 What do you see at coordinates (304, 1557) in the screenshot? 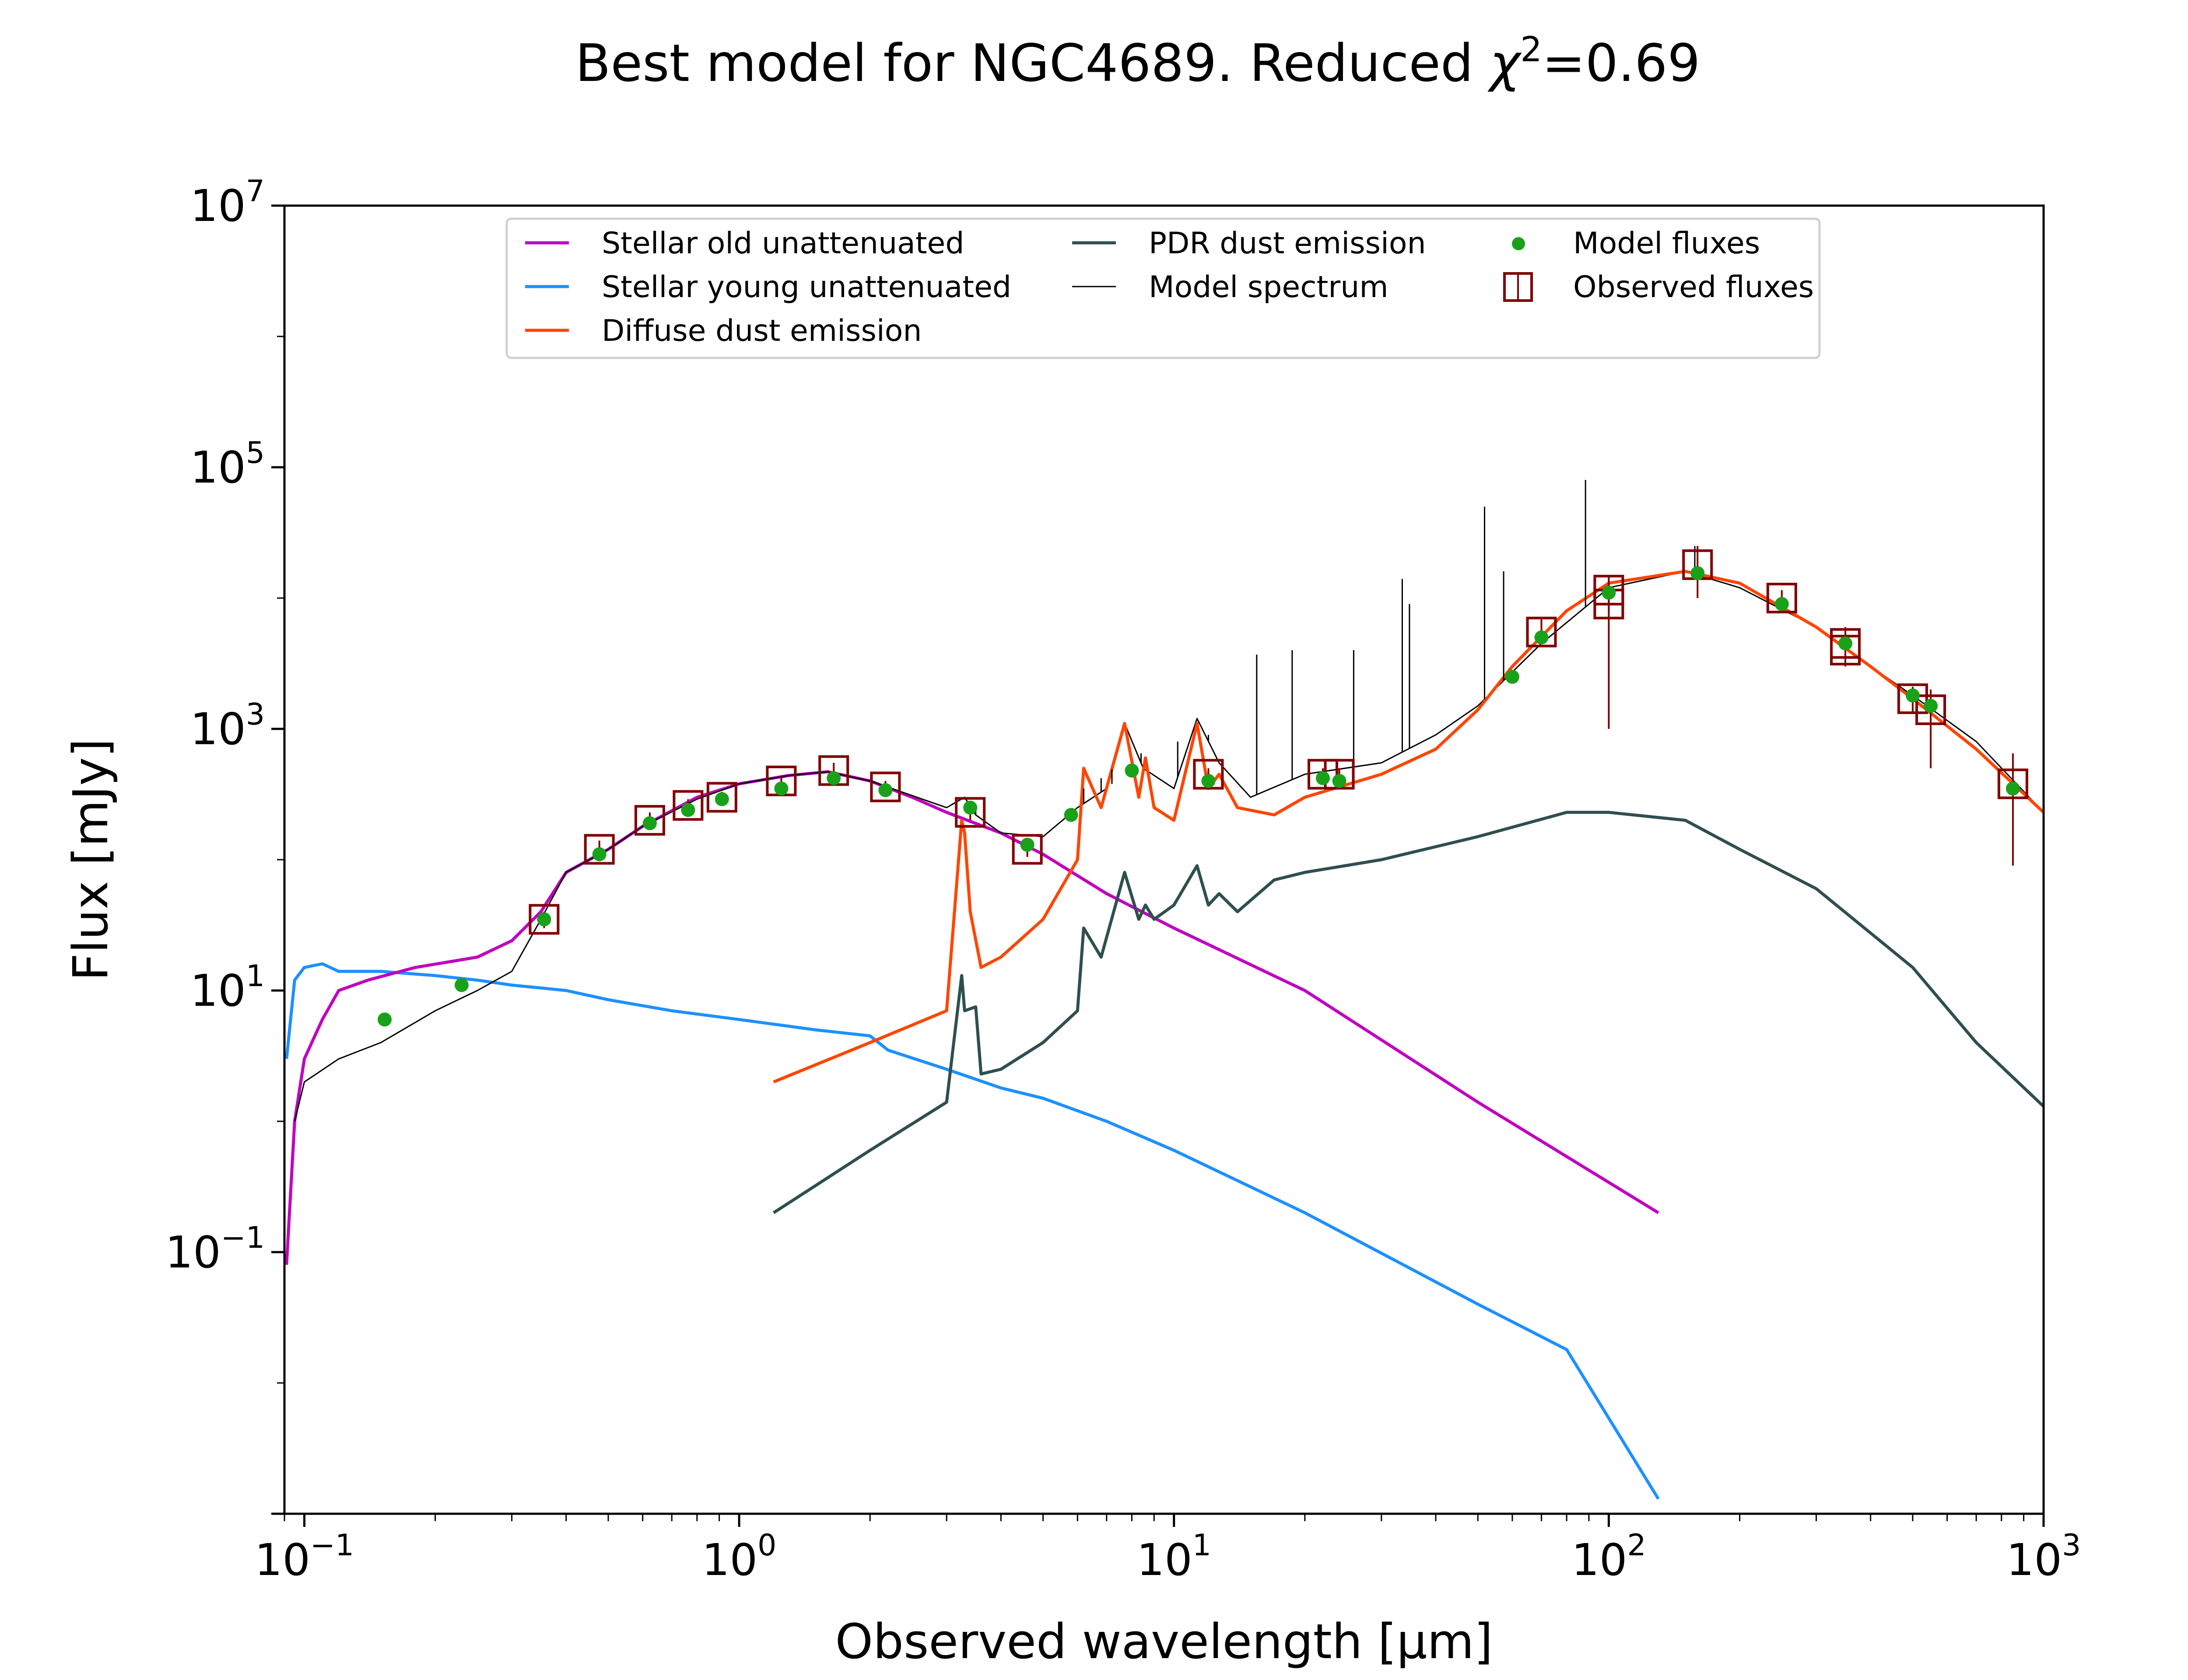
I see `x-tick-label: 10⁻¹` at bounding box center [304, 1557].